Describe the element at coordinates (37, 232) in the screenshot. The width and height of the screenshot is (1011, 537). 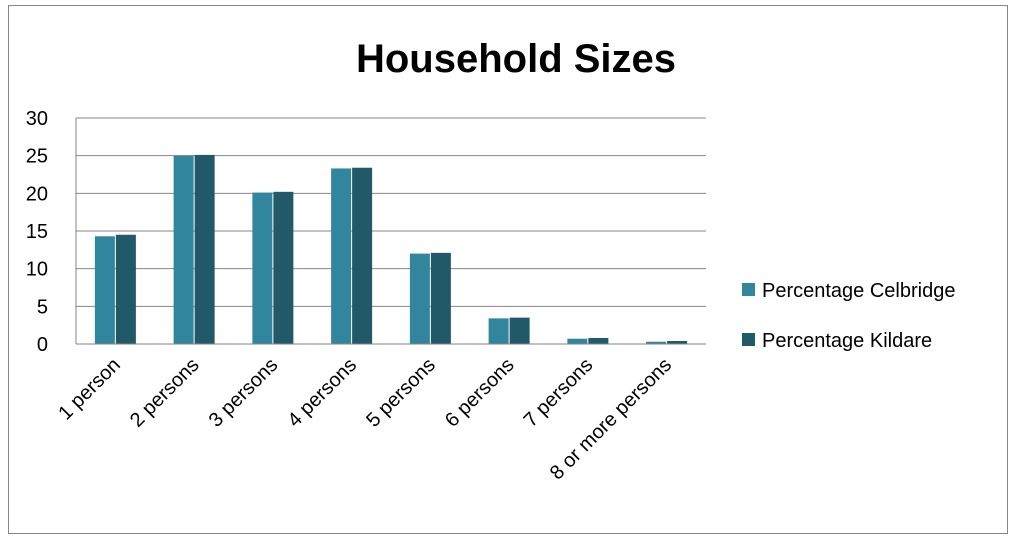
I see `y-tick-label: 15` at that location.